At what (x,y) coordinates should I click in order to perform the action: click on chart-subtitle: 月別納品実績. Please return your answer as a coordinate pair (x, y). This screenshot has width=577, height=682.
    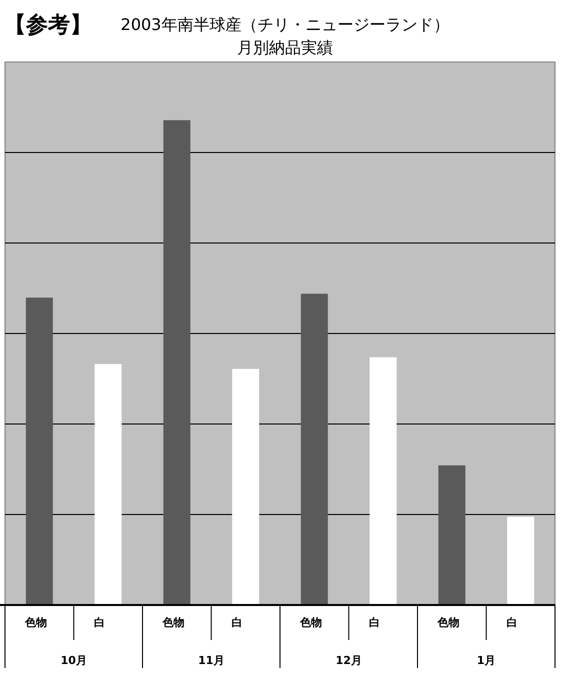
    Looking at the image, I should click on (285, 47).